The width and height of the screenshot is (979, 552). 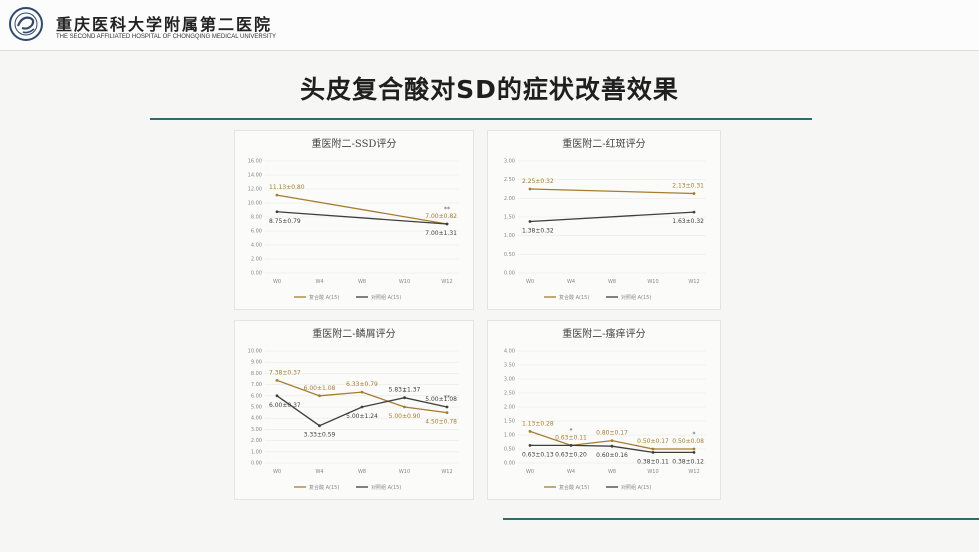 What do you see at coordinates (285, 221) in the screenshot?
I see `data-label: 8.75±0.79` at bounding box center [285, 221].